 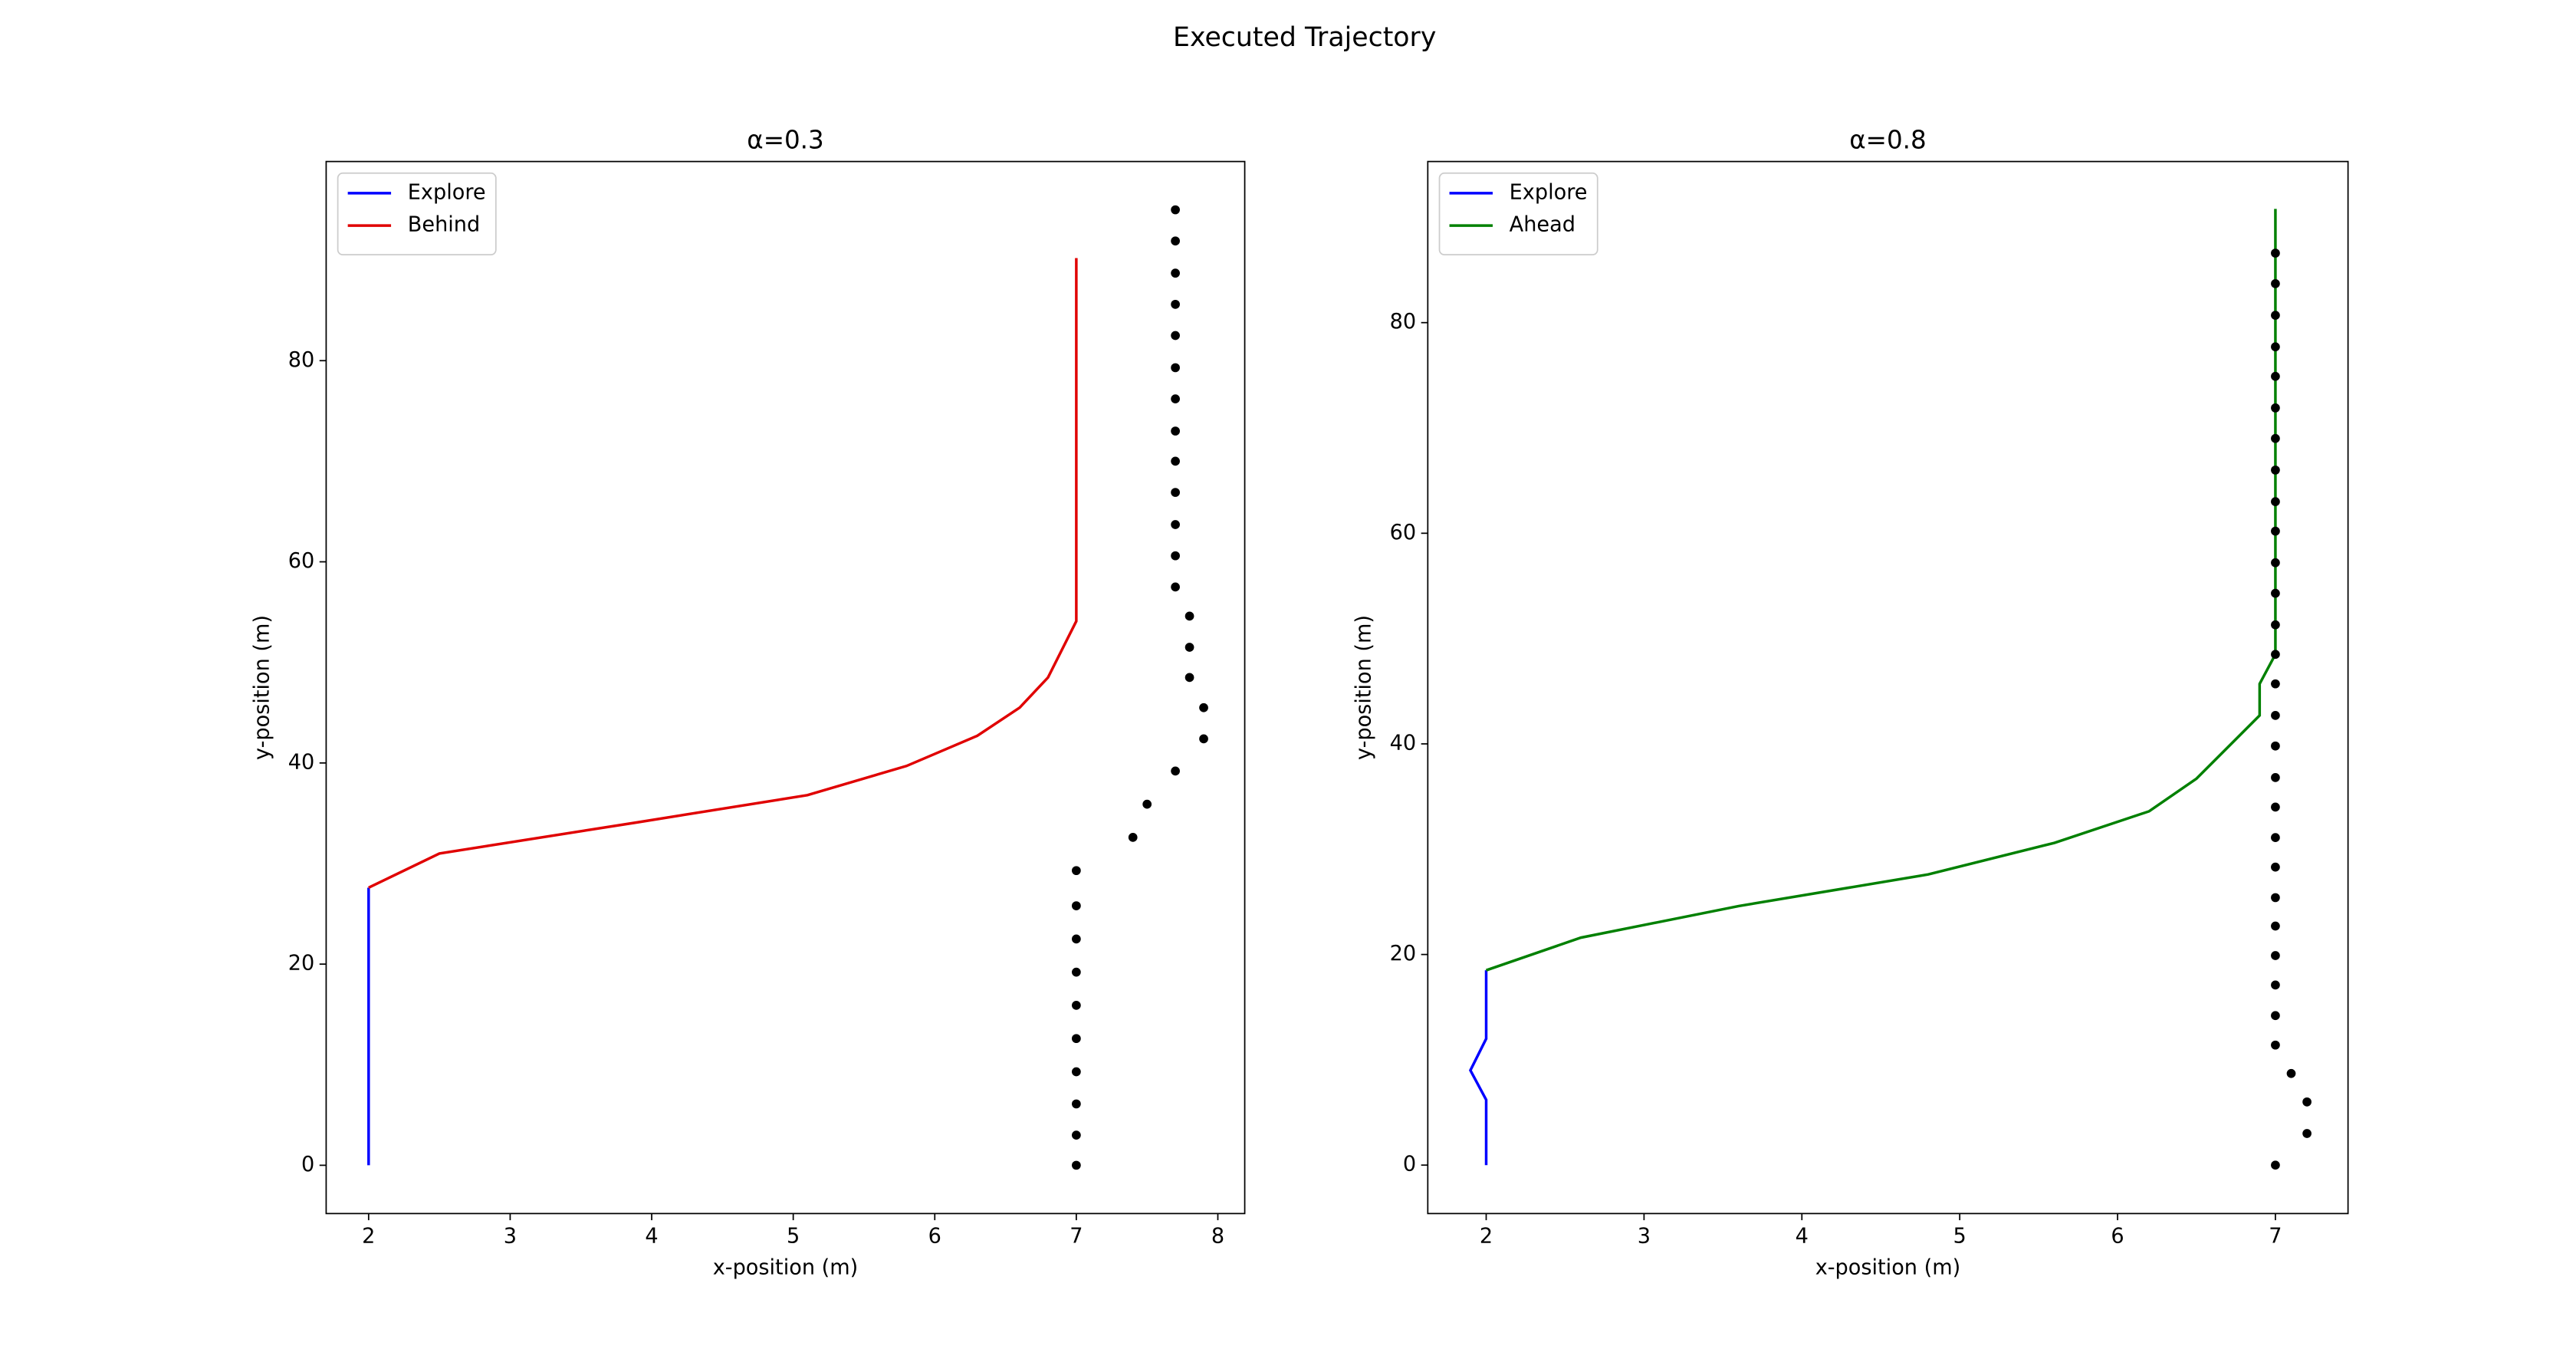 I want to click on subplot-title: α=0.3, so click(x=785, y=140).